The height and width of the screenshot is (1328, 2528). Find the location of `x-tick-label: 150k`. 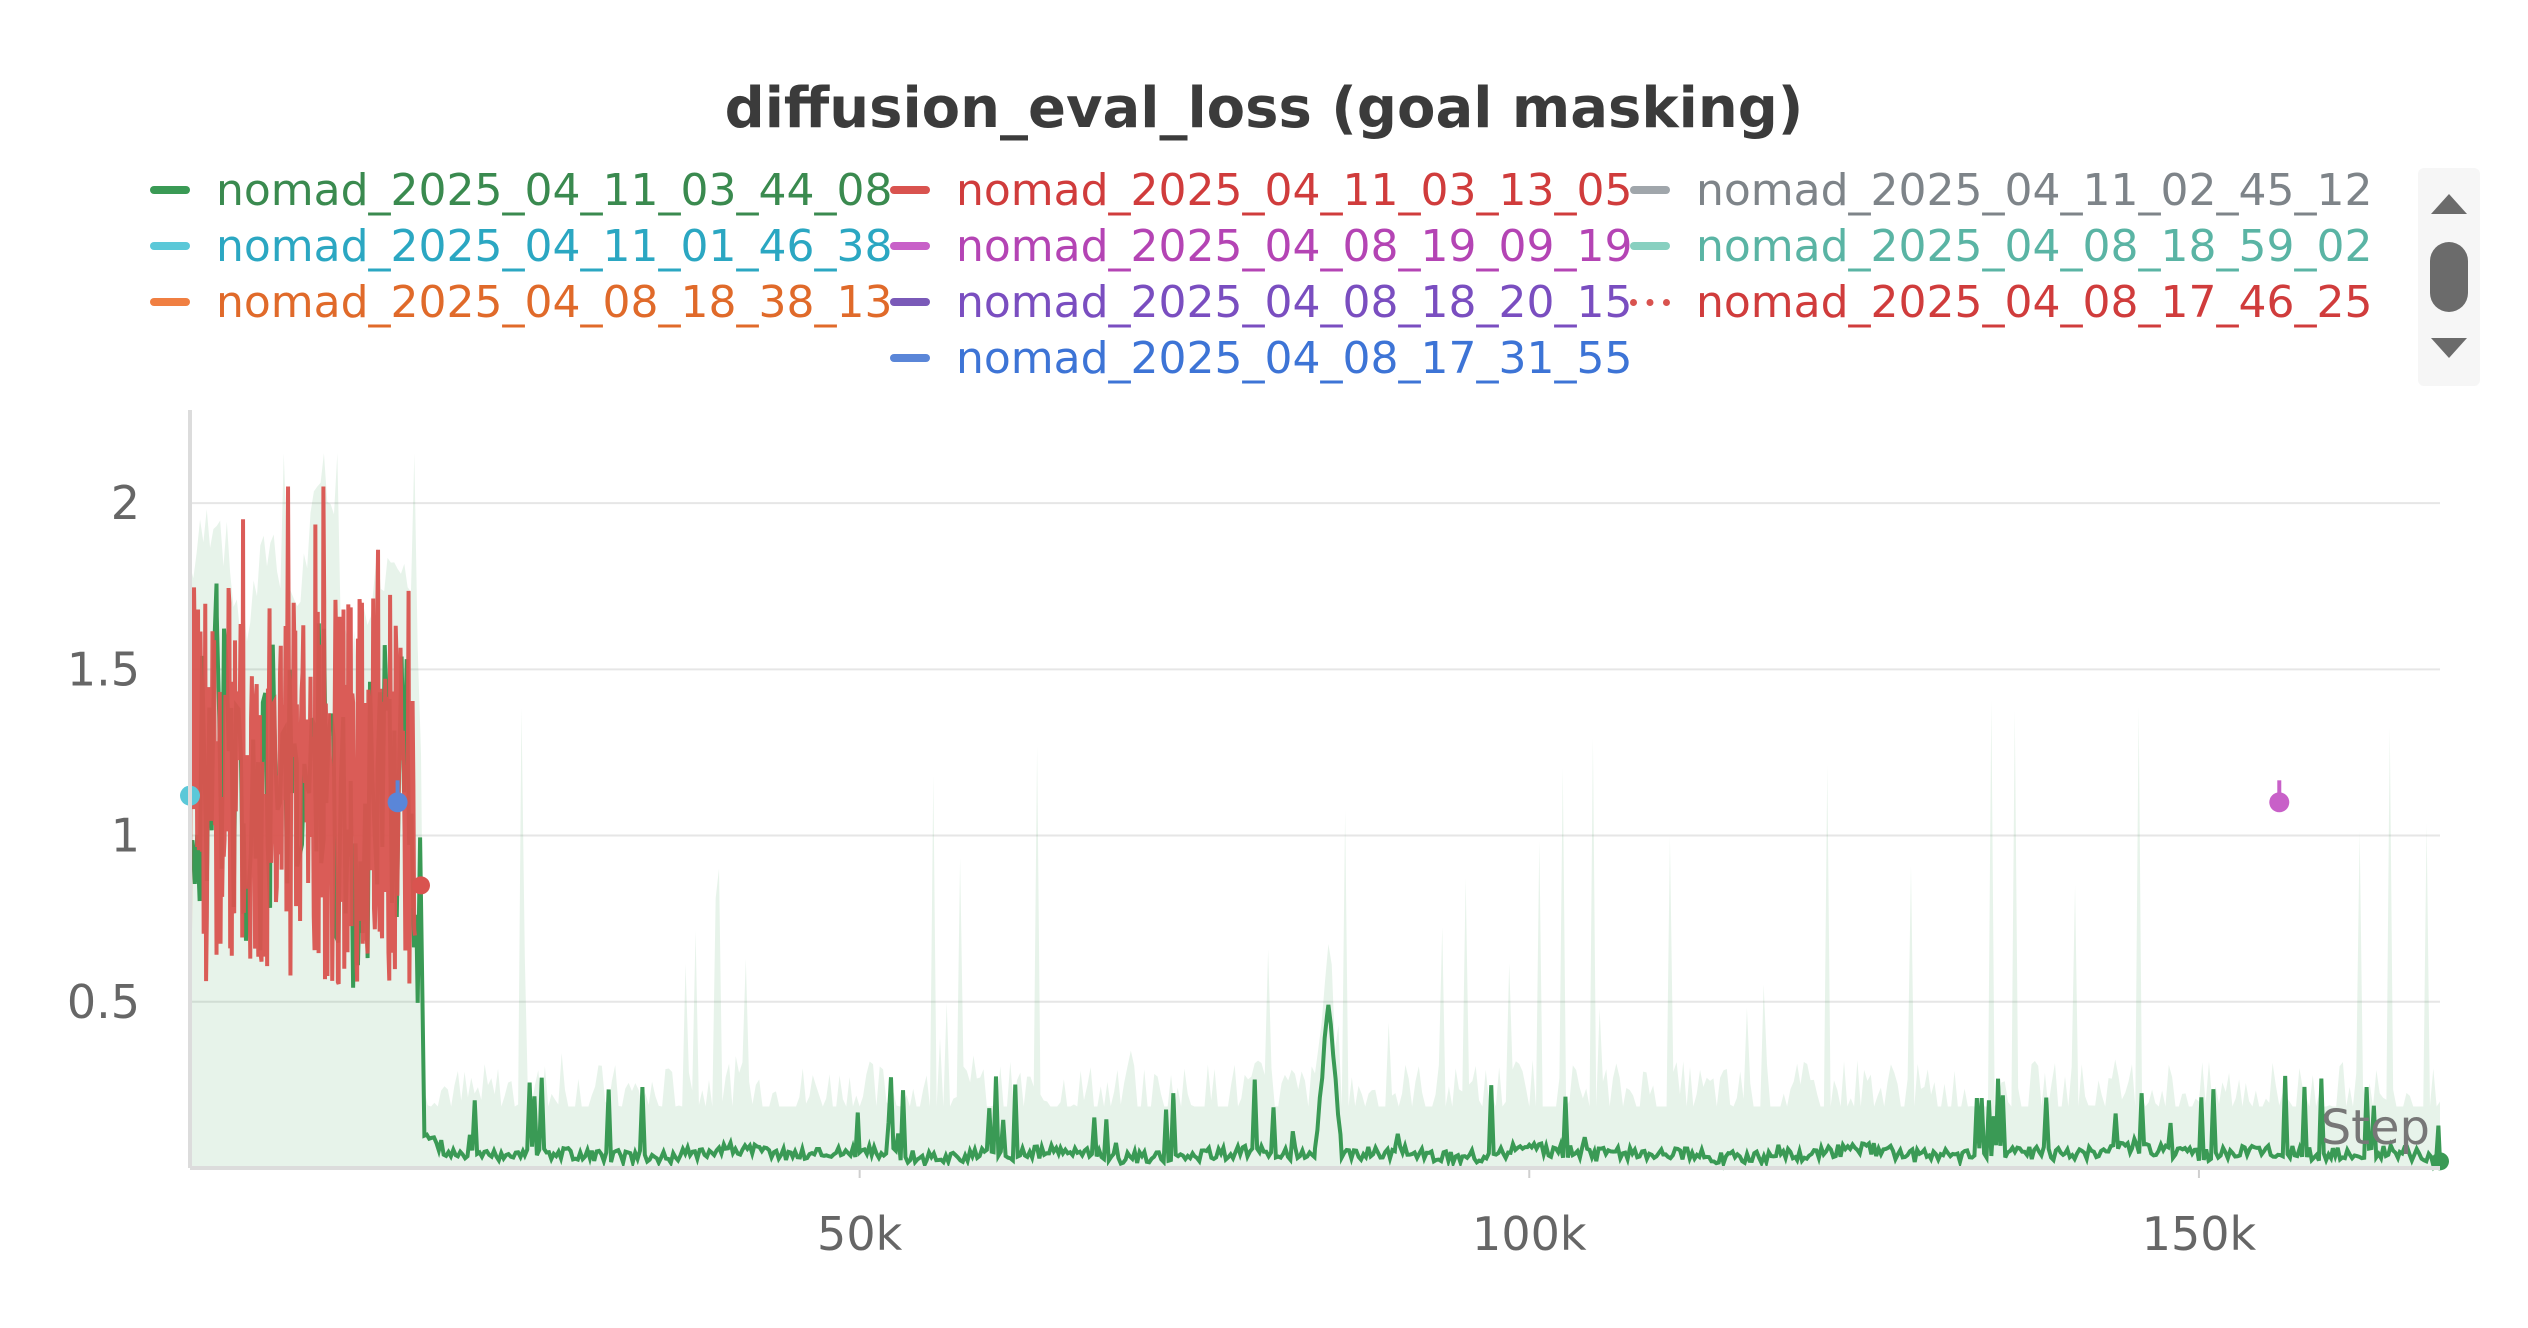

x-tick-label: 150k is located at coordinates (2199, 1234).